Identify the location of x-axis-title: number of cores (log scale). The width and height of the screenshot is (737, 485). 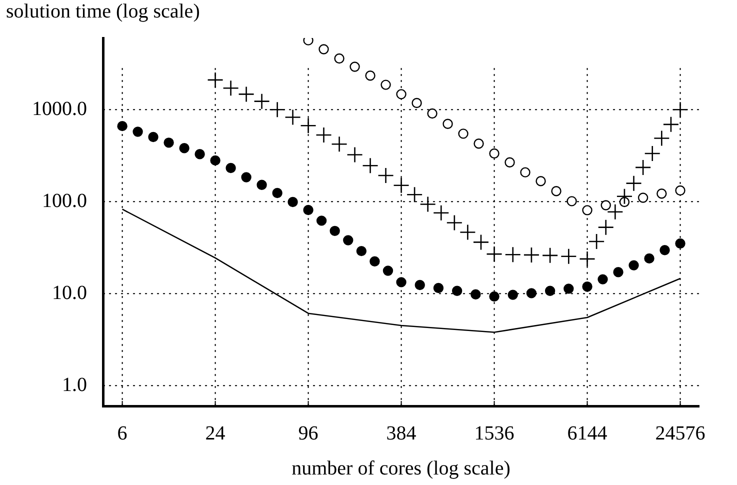
(401, 468).